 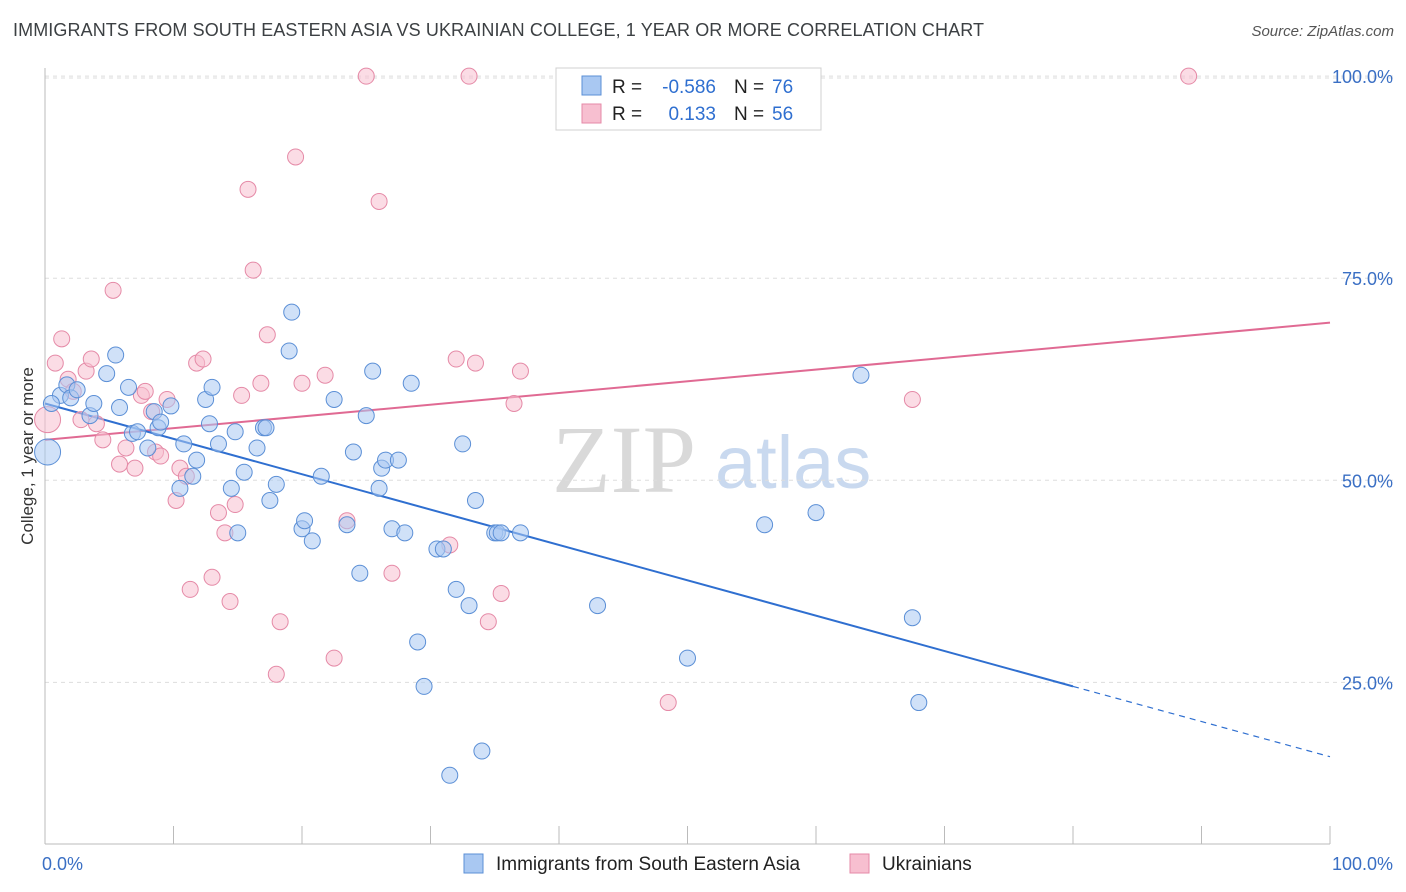 What do you see at coordinates (859, 863) in the screenshot?
I see `series-legend-swatch-pink` at bounding box center [859, 863].